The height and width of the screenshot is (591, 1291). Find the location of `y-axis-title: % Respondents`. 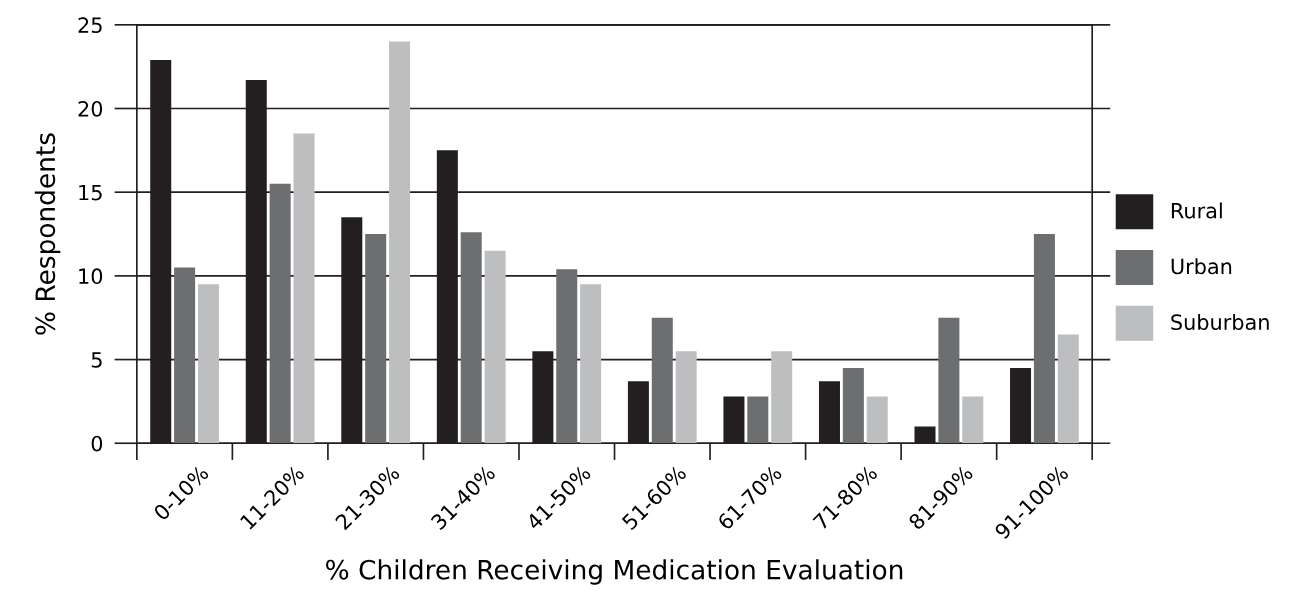

y-axis-title: % Respondents is located at coordinates (47, 234).